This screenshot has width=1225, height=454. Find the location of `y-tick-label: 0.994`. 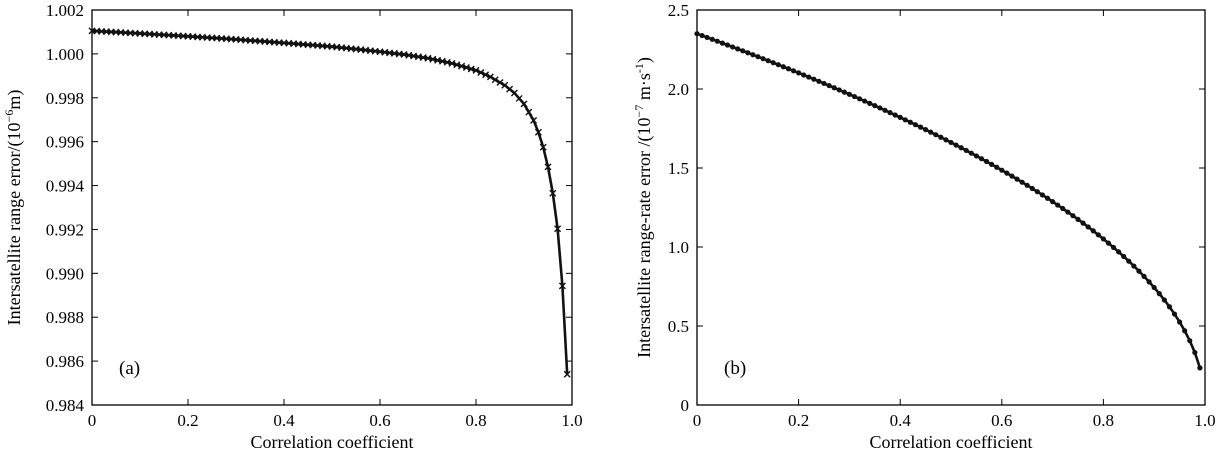

y-tick-label: 0.994 is located at coordinates (65, 186).